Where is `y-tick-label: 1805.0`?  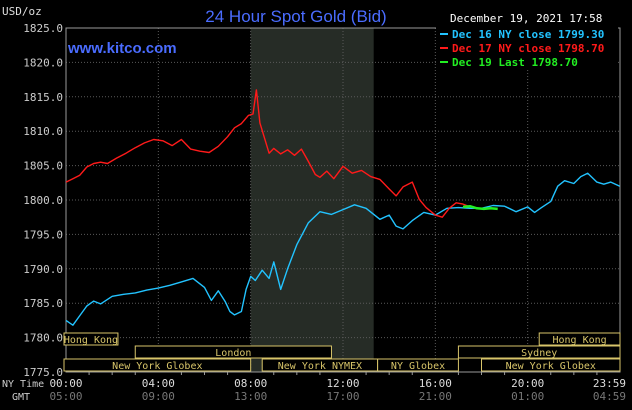
y-tick-label: 1805.0 is located at coordinates (43, 166).